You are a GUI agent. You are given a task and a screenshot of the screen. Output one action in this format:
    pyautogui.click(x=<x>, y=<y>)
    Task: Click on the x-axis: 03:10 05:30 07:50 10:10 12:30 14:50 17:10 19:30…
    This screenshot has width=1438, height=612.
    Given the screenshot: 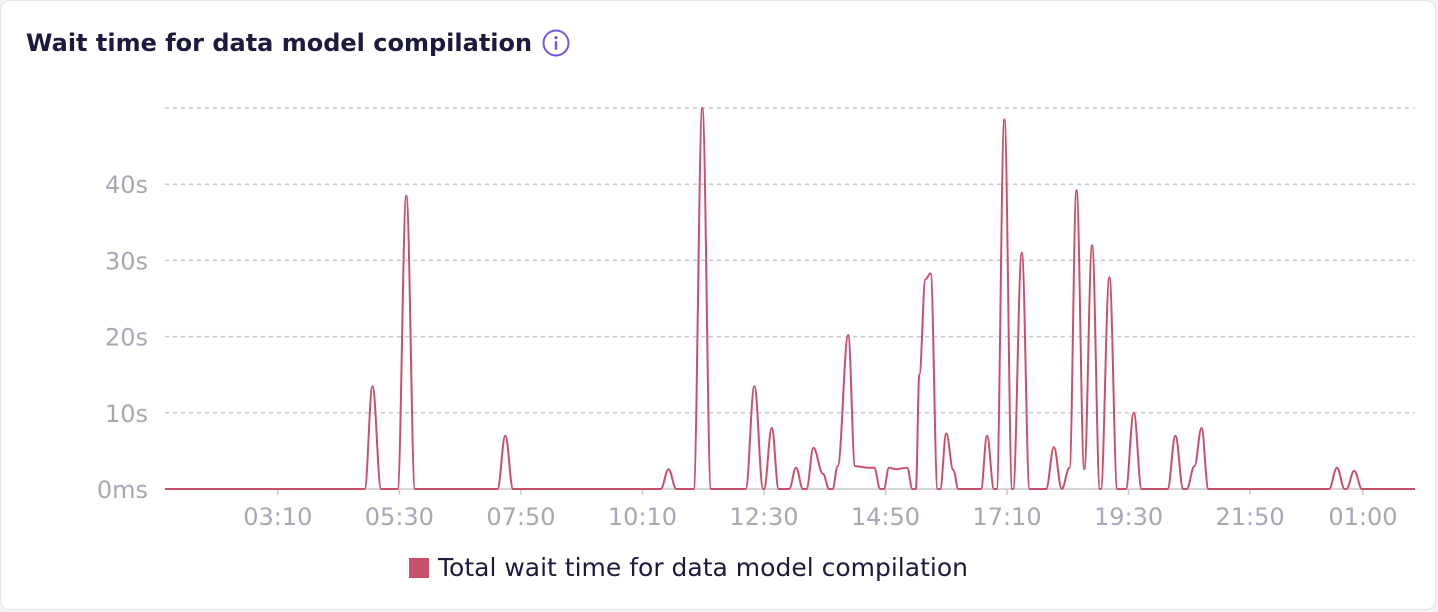 What is the action you would take?
    pyautogui.click(x=790, y=509)
    